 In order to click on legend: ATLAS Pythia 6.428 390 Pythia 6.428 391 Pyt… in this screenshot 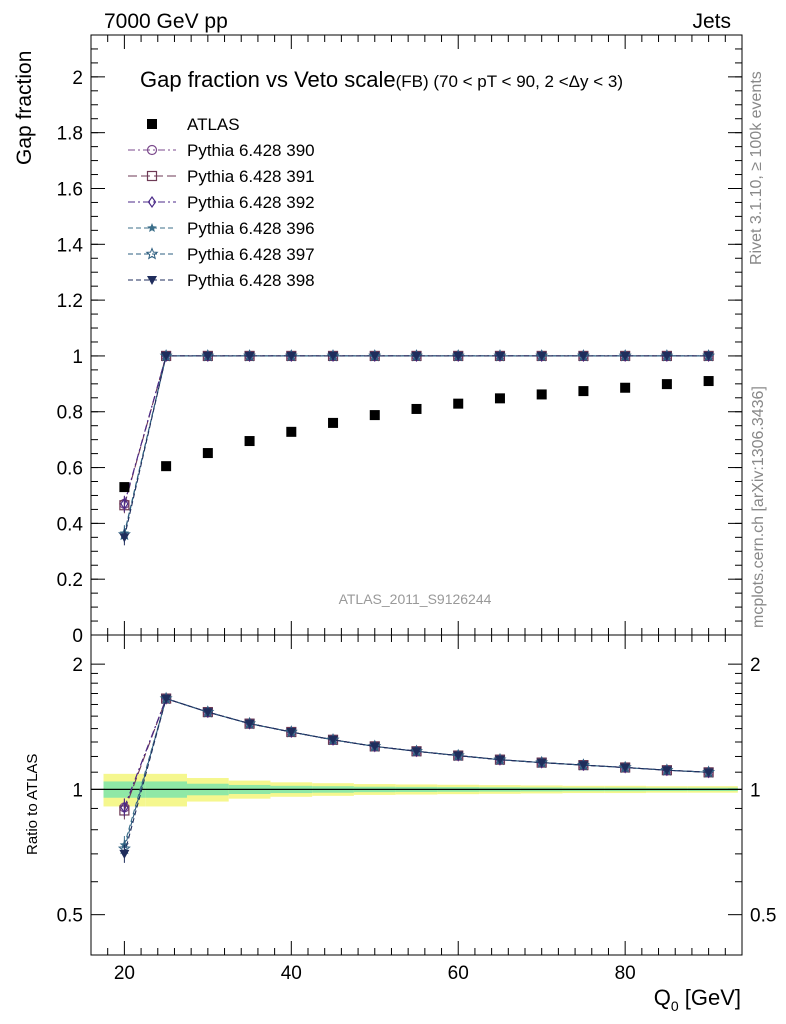, I will do `click(221, 202)`.